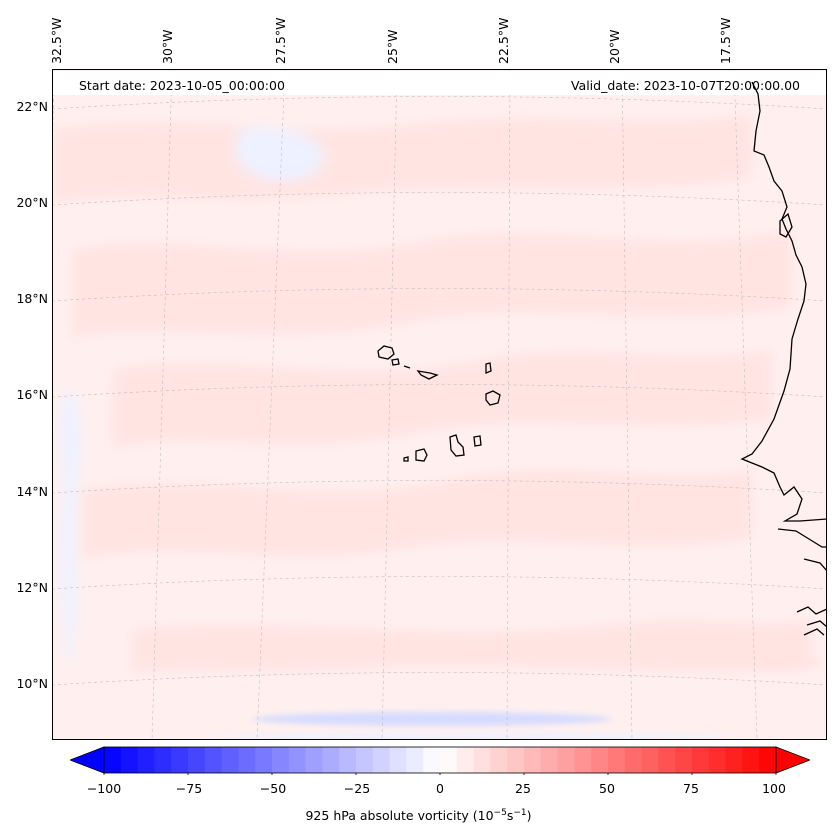 This screenshot has width=837, height=839. I want to click on coast-gambia-guinea-bissau, so click(802, 550).